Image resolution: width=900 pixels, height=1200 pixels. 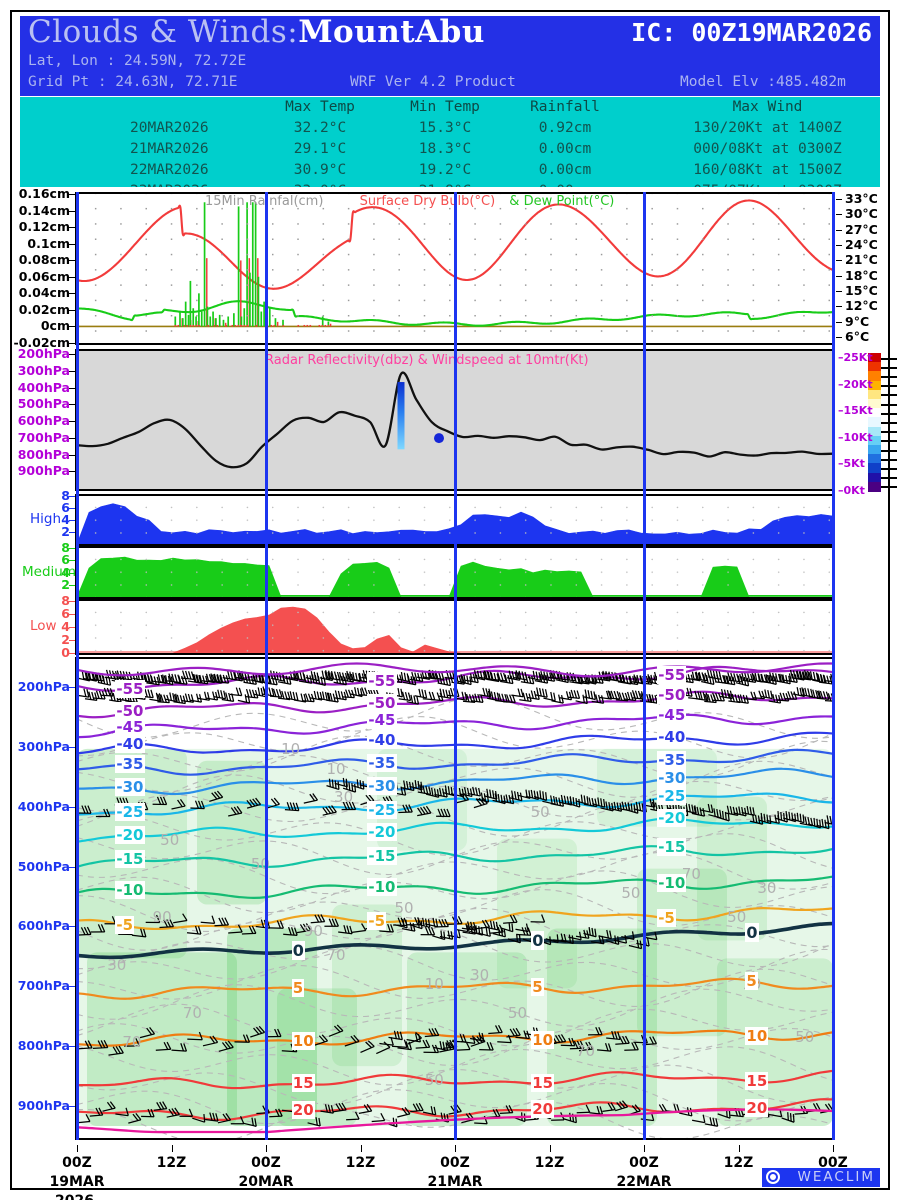 I want to click on title-part-dewpoint: & Dew Point(°C), so click(x=562, y=201).